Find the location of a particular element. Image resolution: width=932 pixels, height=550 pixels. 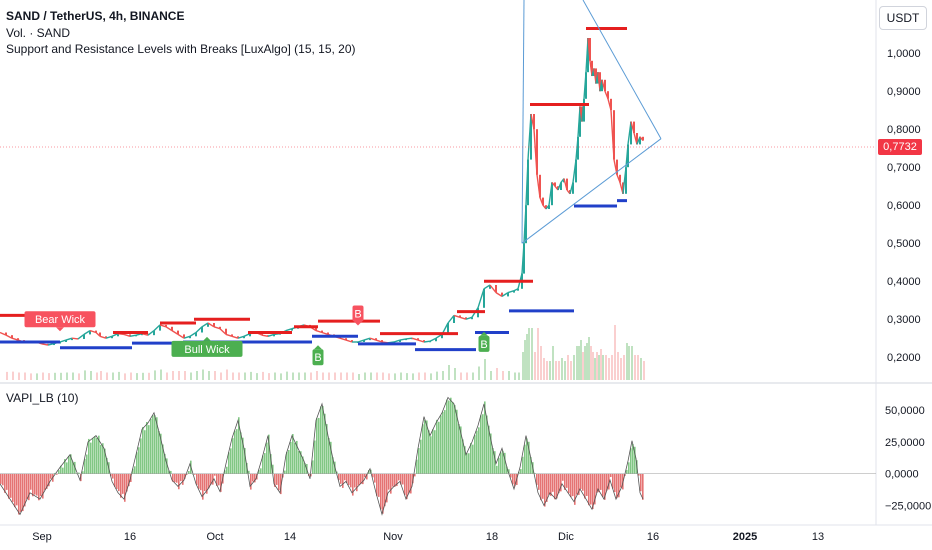

time-tick-label: 18 is located at coordinates (492, 537).